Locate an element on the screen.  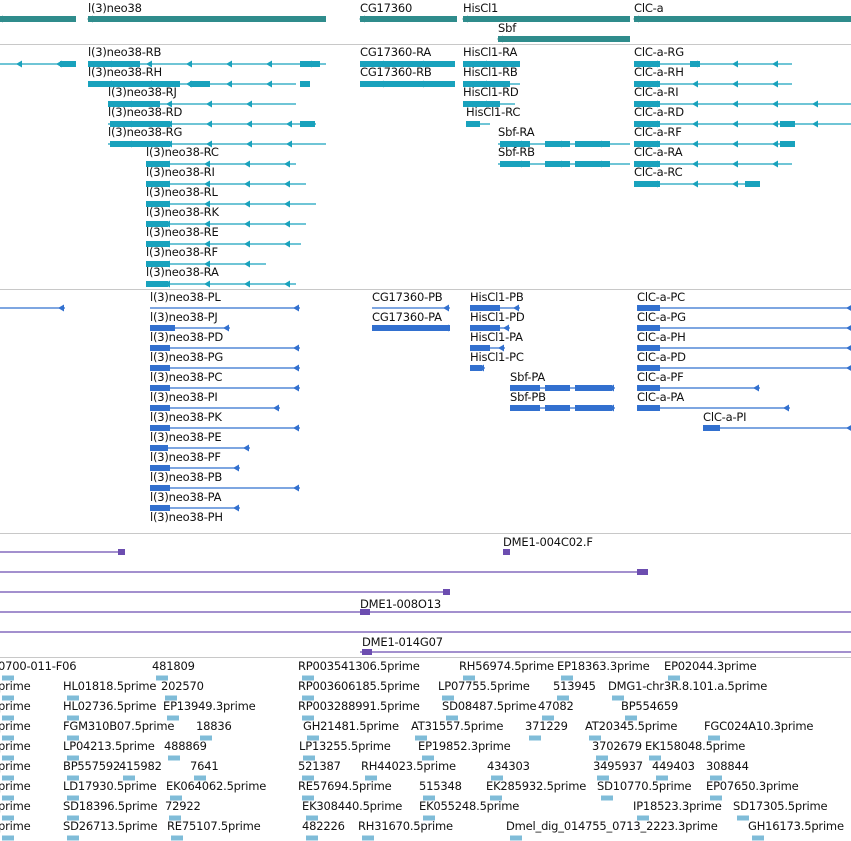
protein-label: l(3)neo38-PE is located at coordinates (186, 437).